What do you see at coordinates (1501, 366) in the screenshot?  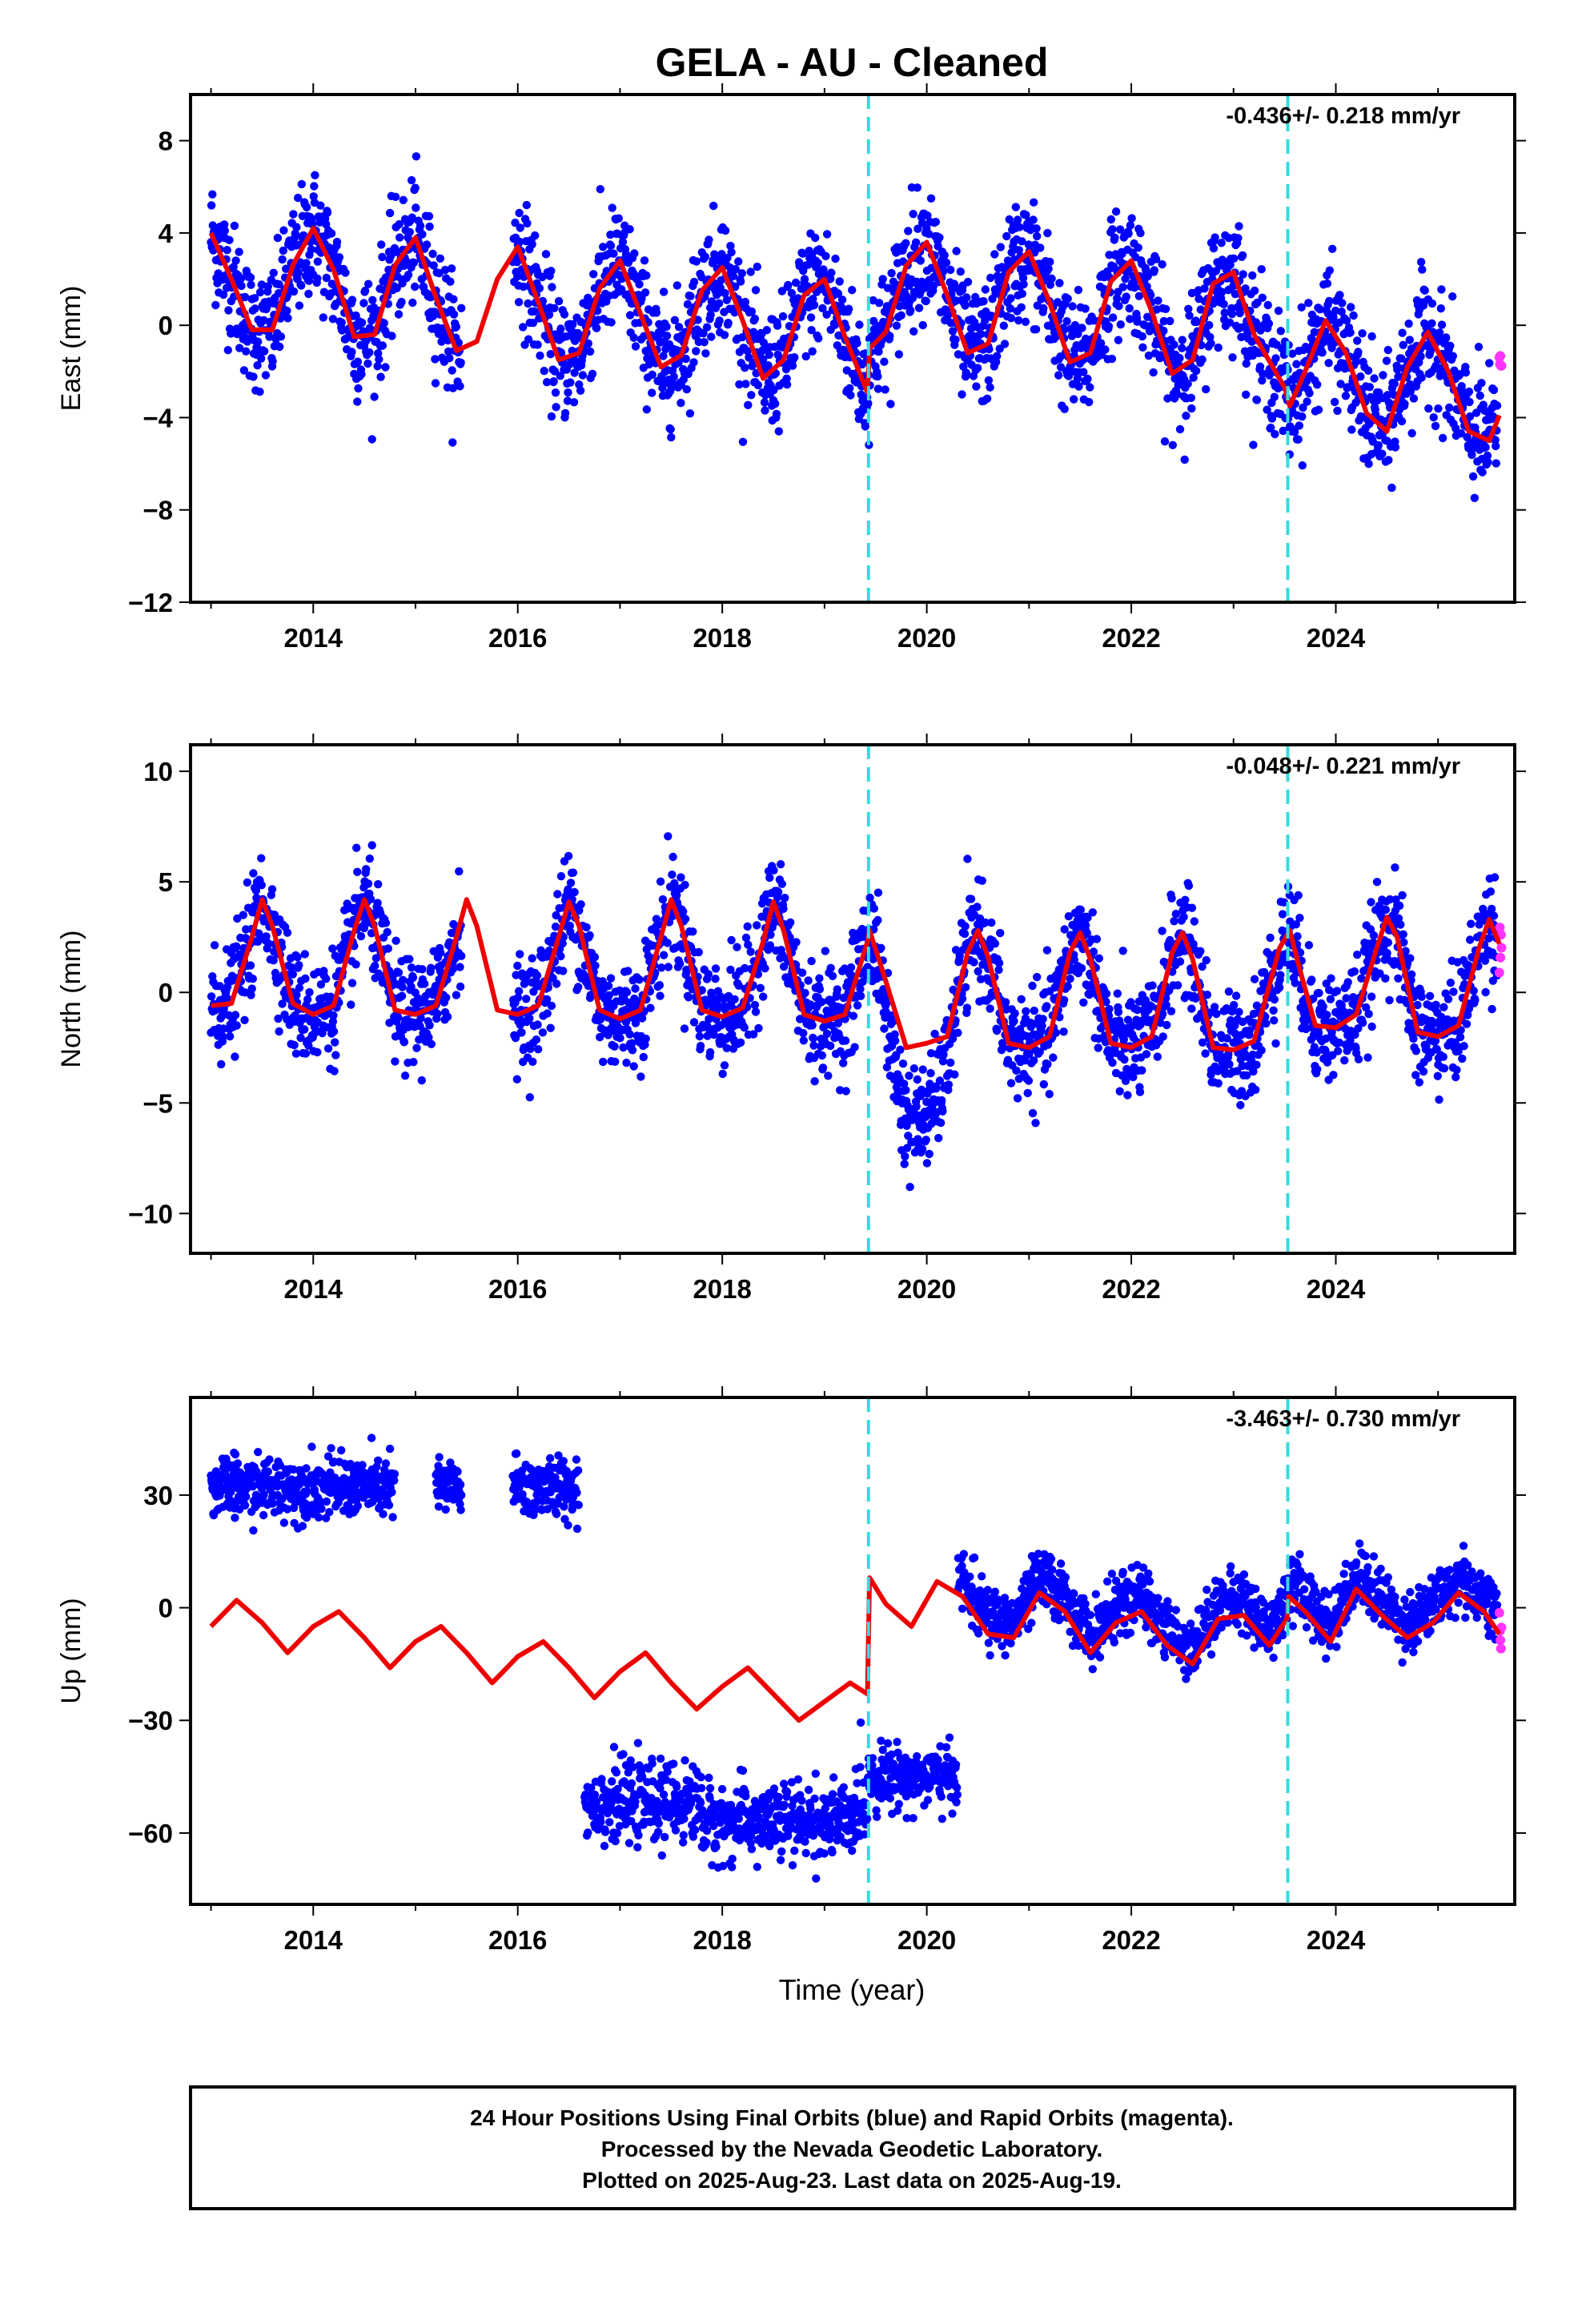 I see `east-rapid-point` at bounding box center [1501, 366].